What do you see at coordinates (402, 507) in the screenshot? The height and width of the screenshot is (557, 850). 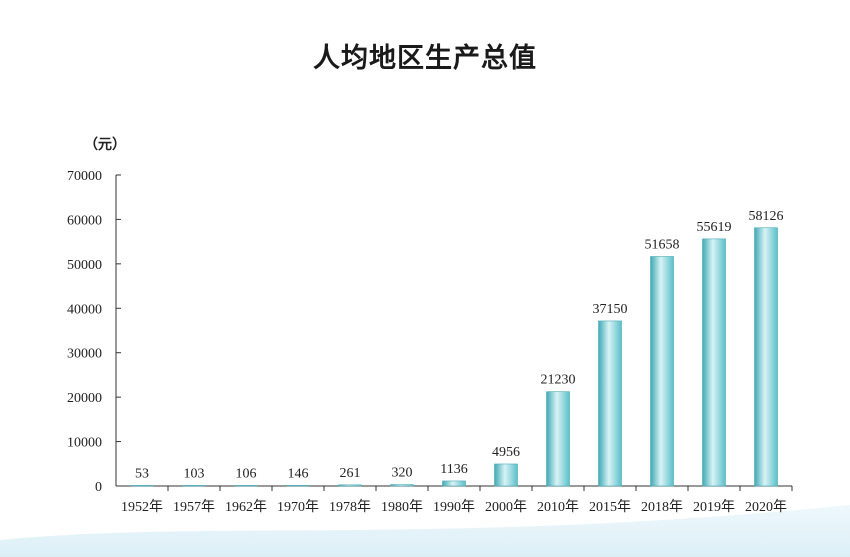 I see `x-tick-label: 1980年` at bounding box center [402, 507].